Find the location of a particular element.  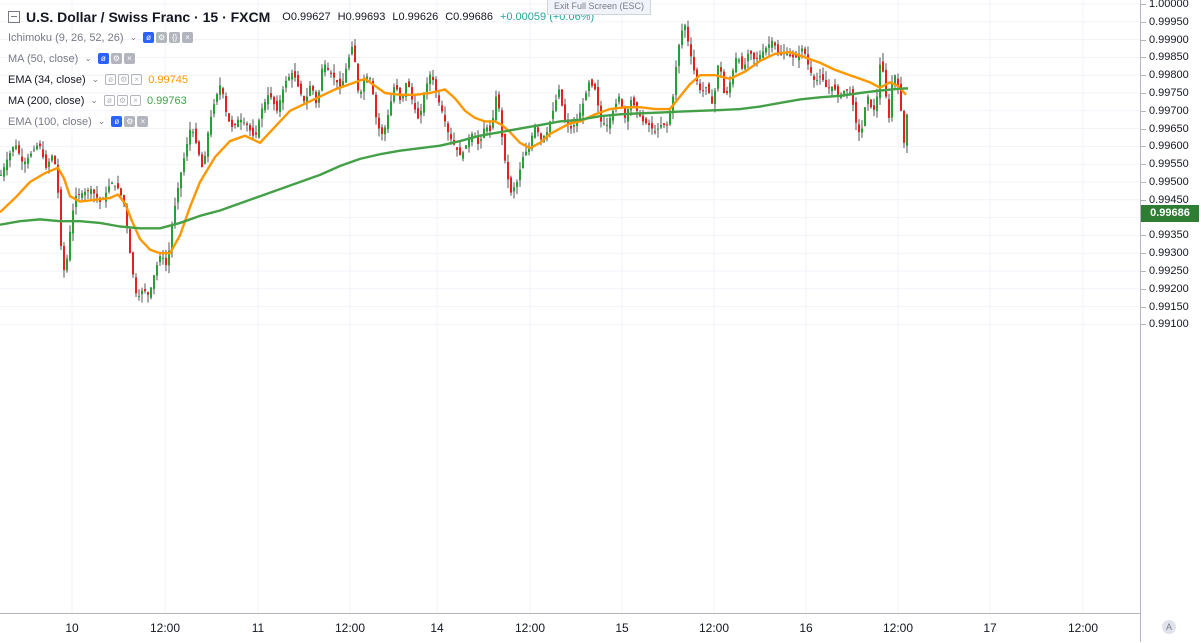

time-tick-label: 17 is located at coordinates (990, 628).